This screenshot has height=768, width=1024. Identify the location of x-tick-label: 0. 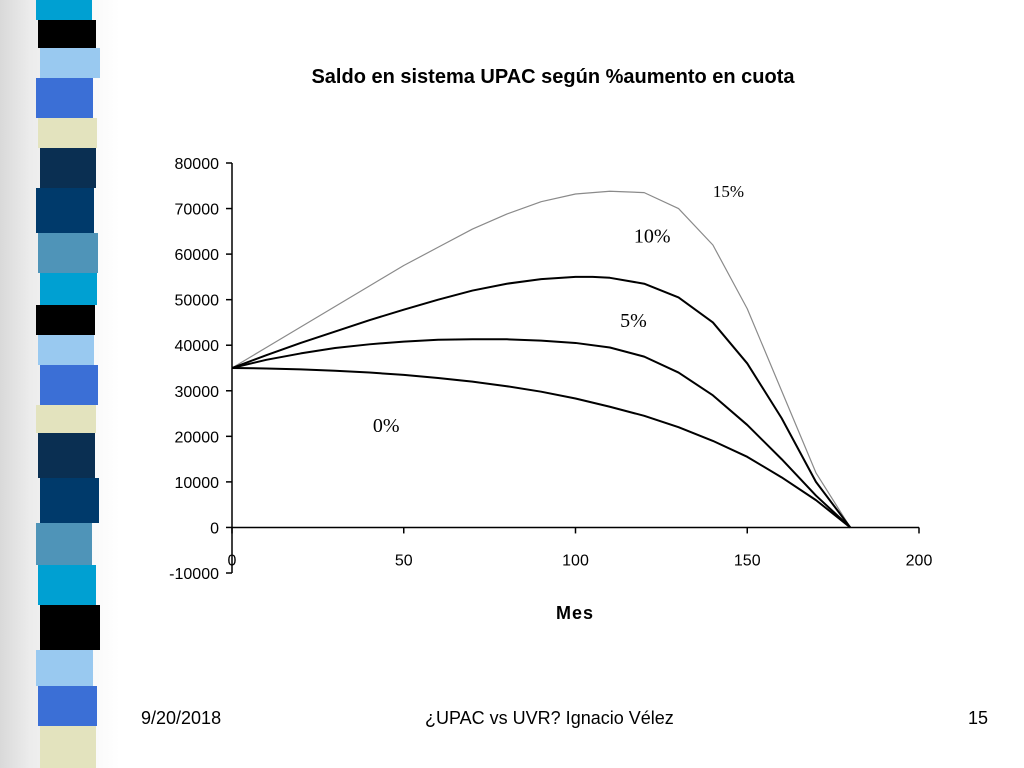
(232, 560).